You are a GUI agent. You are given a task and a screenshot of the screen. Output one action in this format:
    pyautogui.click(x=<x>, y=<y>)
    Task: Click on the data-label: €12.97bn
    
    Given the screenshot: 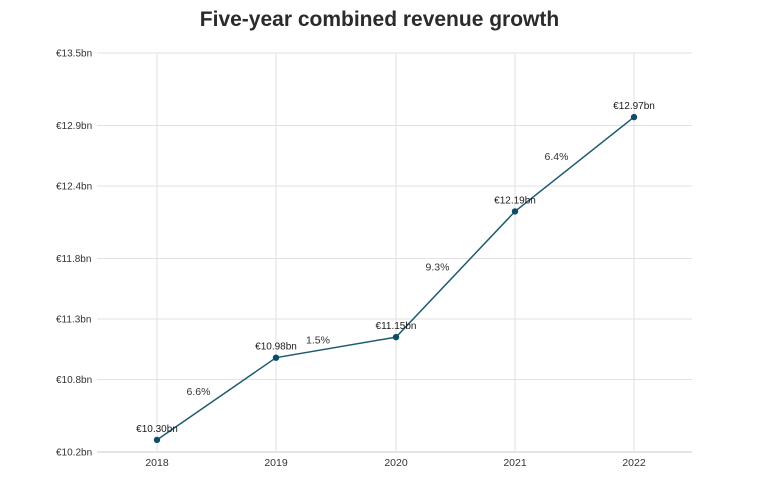 What is the action you would take?
    pyautogui.click(x=634, y=106)
    